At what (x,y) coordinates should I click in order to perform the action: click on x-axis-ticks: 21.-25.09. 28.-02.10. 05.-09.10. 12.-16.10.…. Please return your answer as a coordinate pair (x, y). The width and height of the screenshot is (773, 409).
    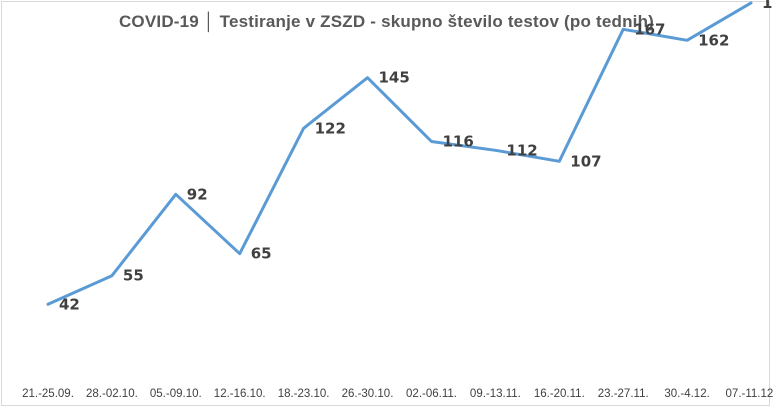
    Looking at the image, I should click on (397, 394).